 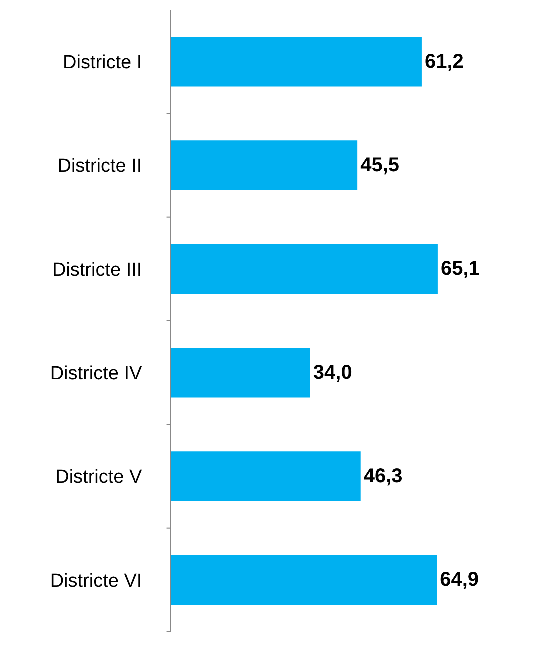 I want to click on data-label: 65,1, so click(x=460, y=269).